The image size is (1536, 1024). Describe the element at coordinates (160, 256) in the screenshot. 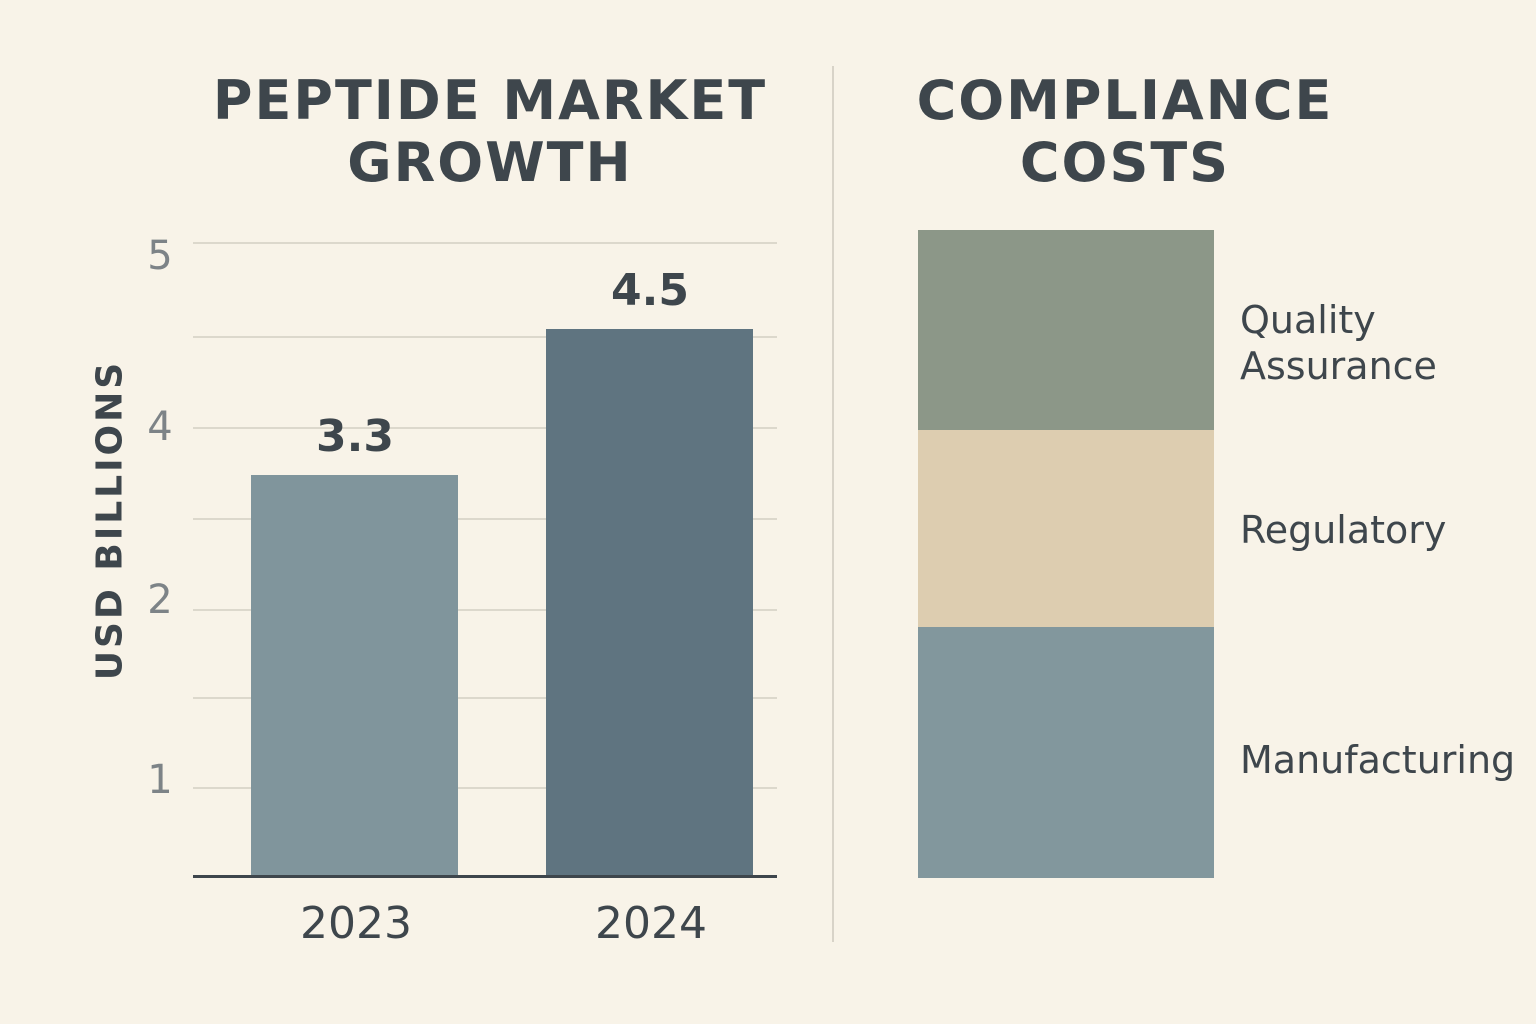

I see `y-tick-label: 5` at that location.